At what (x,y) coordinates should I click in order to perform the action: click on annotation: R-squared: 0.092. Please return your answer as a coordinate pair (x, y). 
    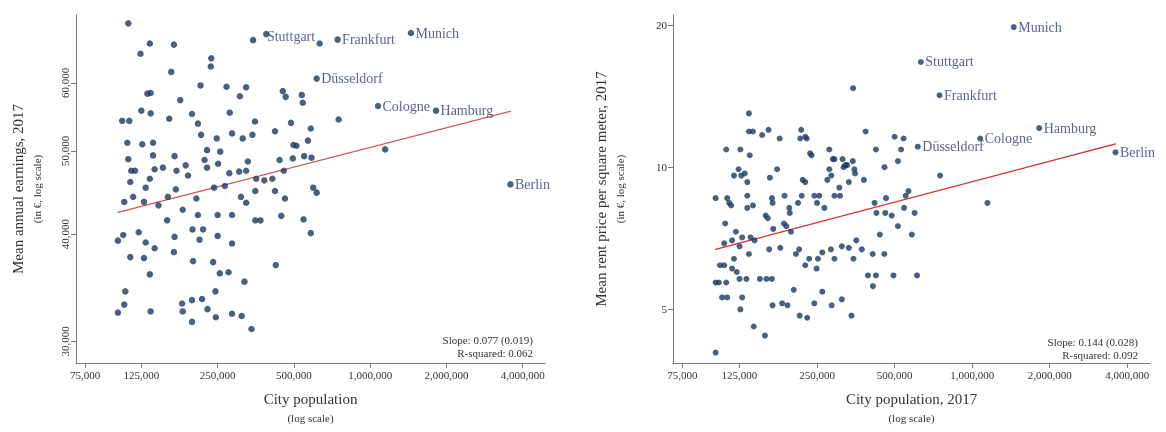
    Looking at the image, I should click on (1100, 354).